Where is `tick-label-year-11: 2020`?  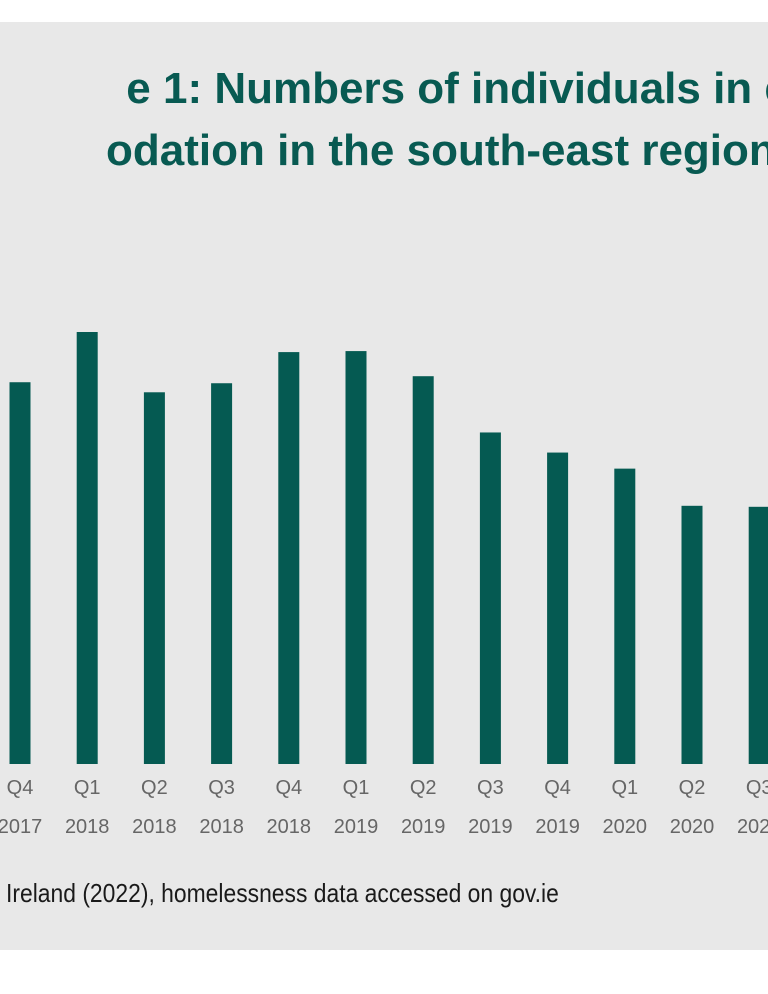
tick-label-year-11: 2020 is located at coordinates (752, 827).